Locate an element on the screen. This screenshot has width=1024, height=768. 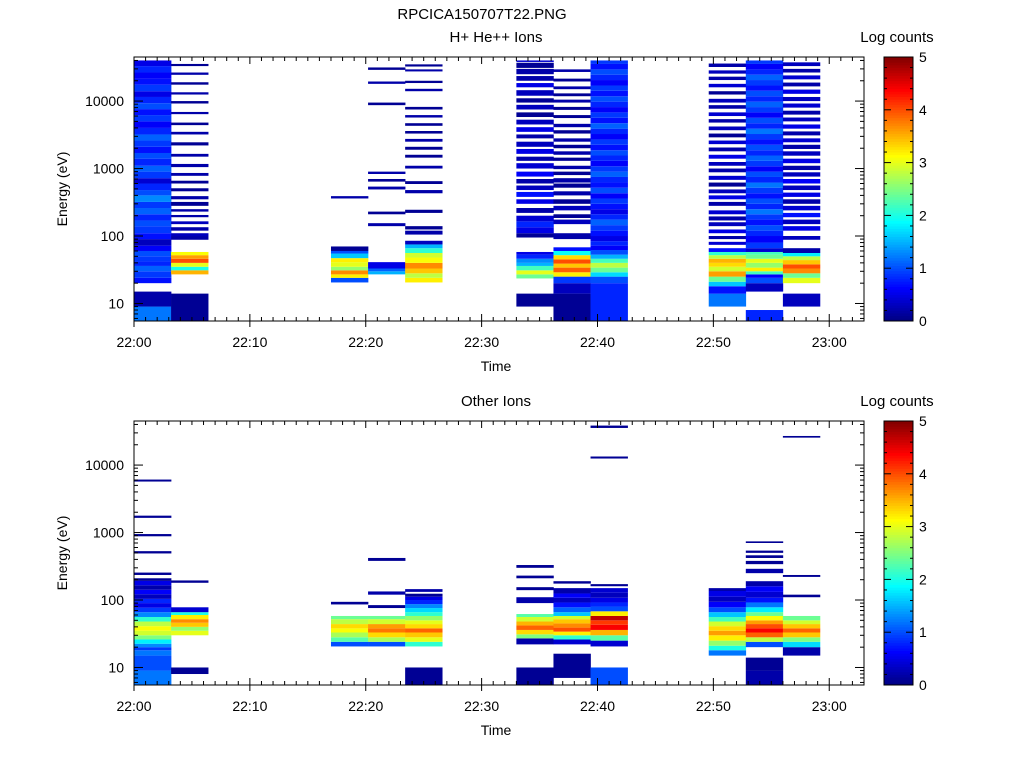
x-axis-label: Time is located at coordinates (496, 366).